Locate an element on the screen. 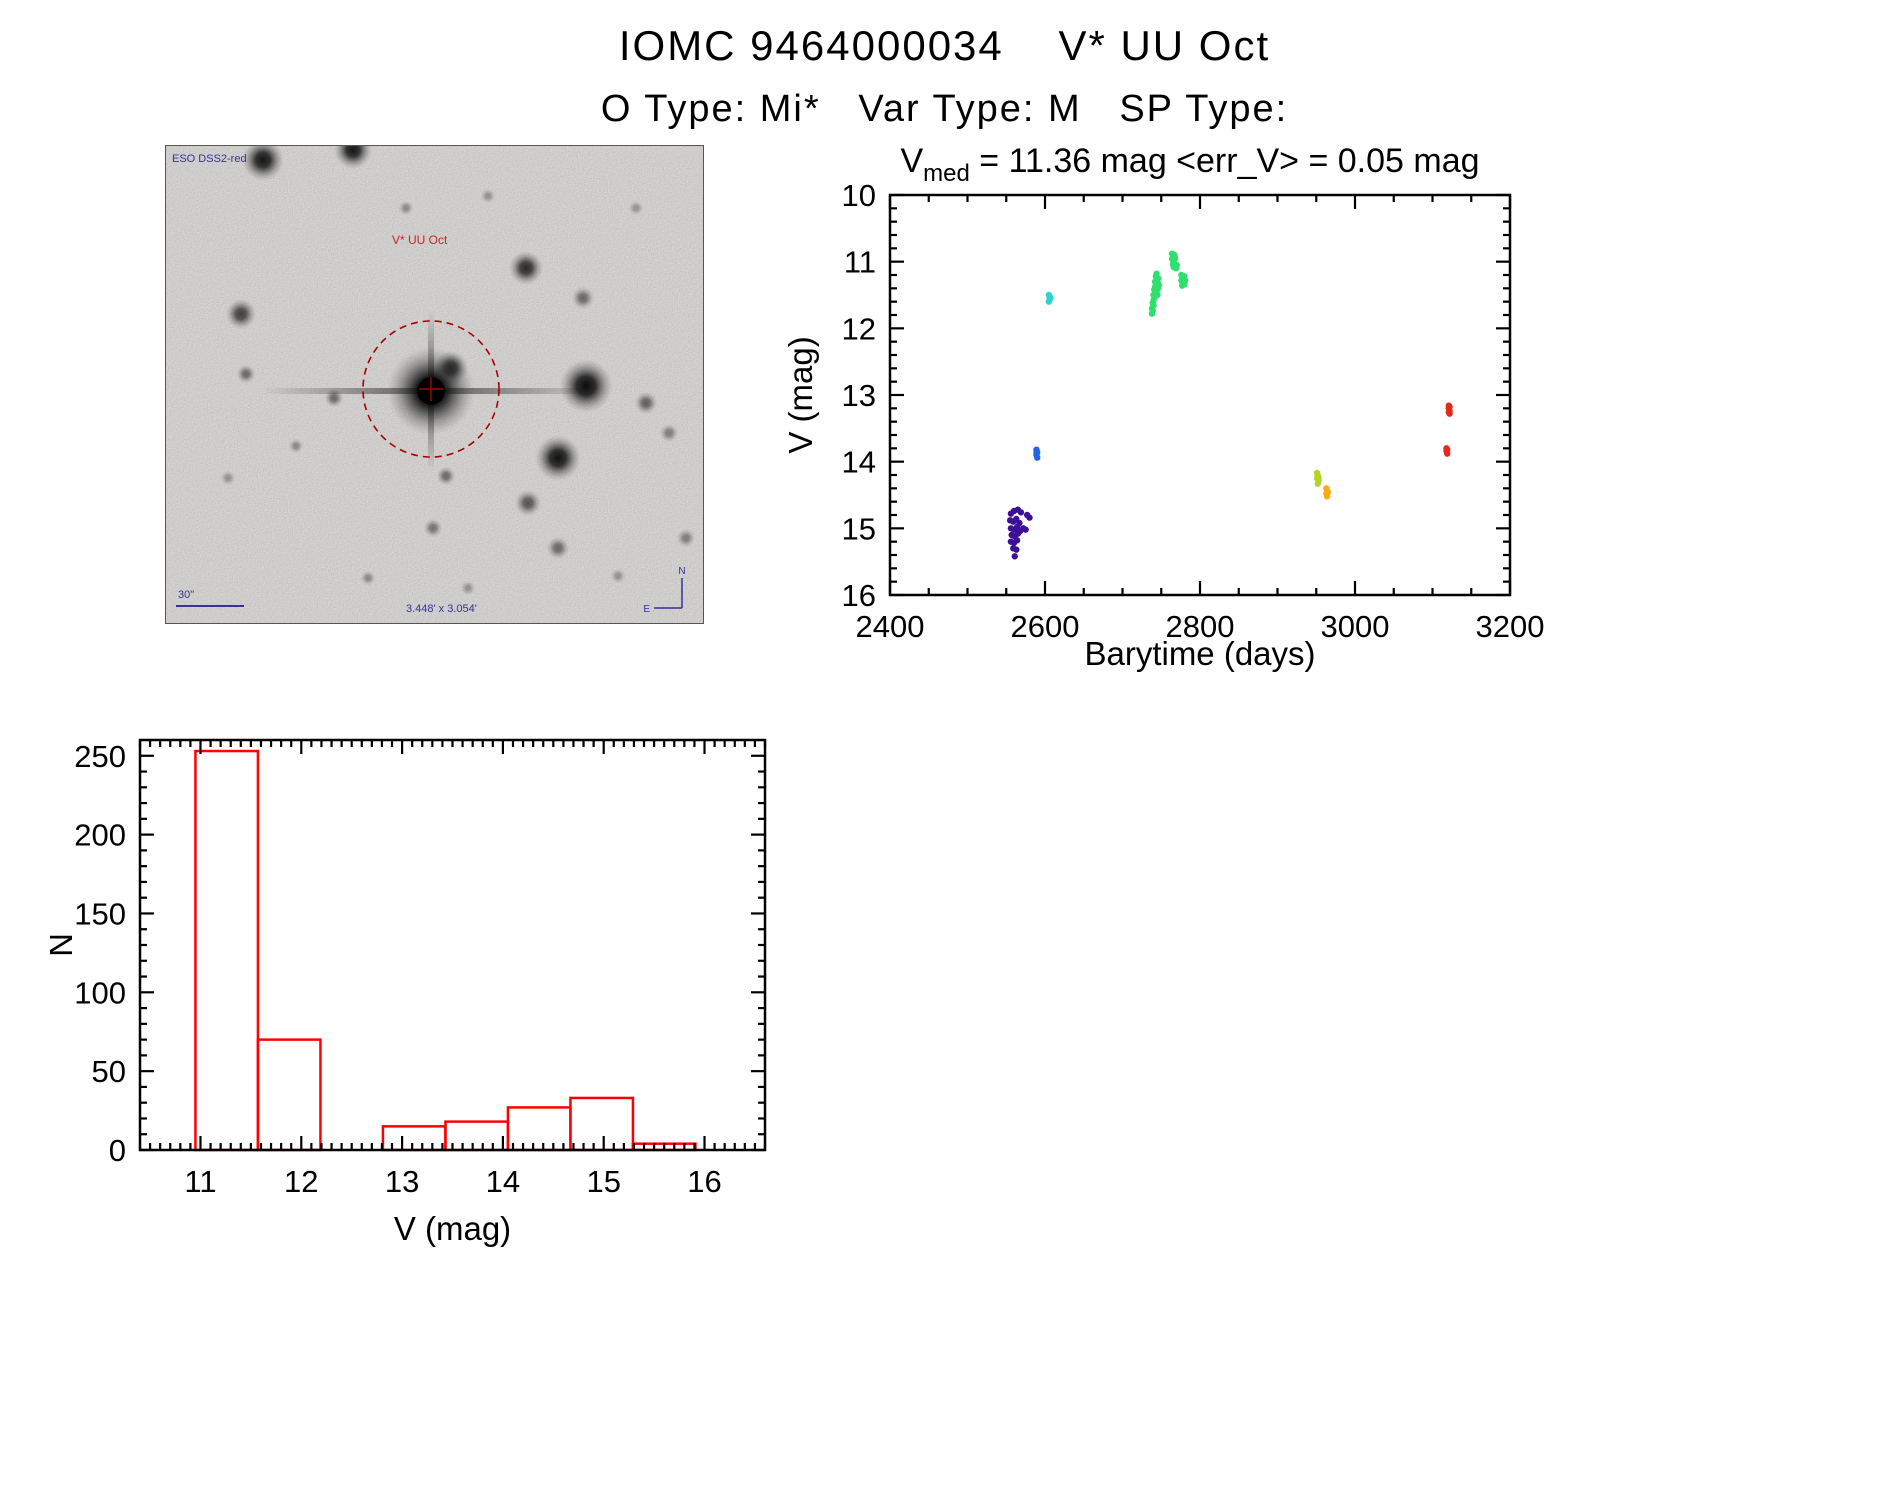  scatter-points is located at coordinates (1229, 405).